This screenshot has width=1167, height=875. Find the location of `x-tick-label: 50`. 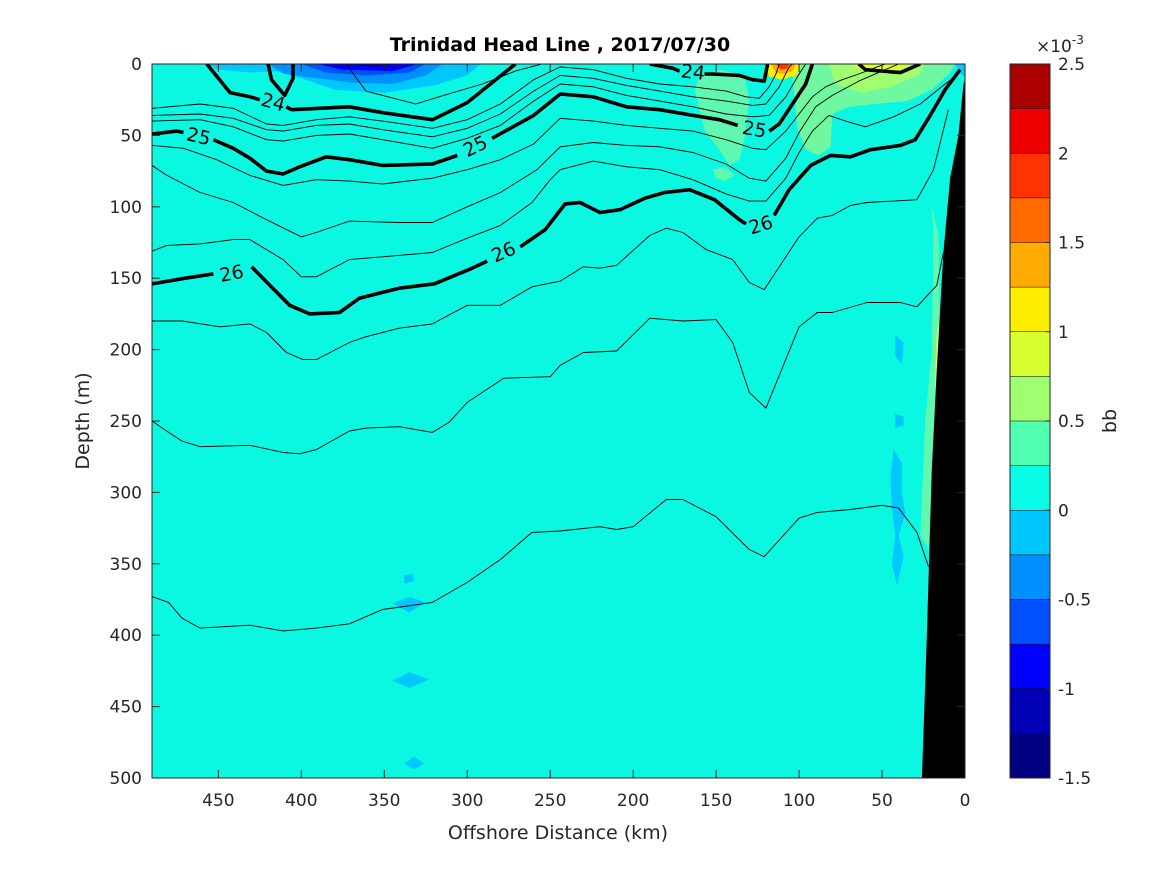

x-tick-label: 50 is located at coordinates (882, 801).